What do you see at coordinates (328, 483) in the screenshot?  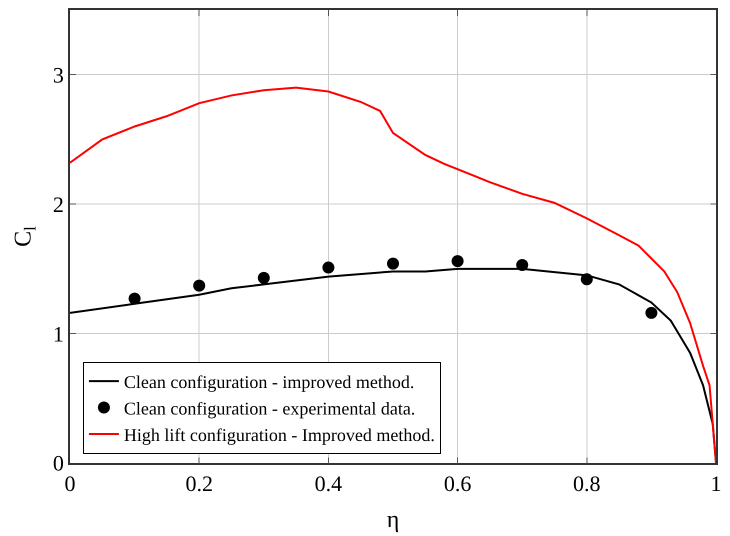 I see `x-tick-label: 0.4` at bounding box center [328, 483].